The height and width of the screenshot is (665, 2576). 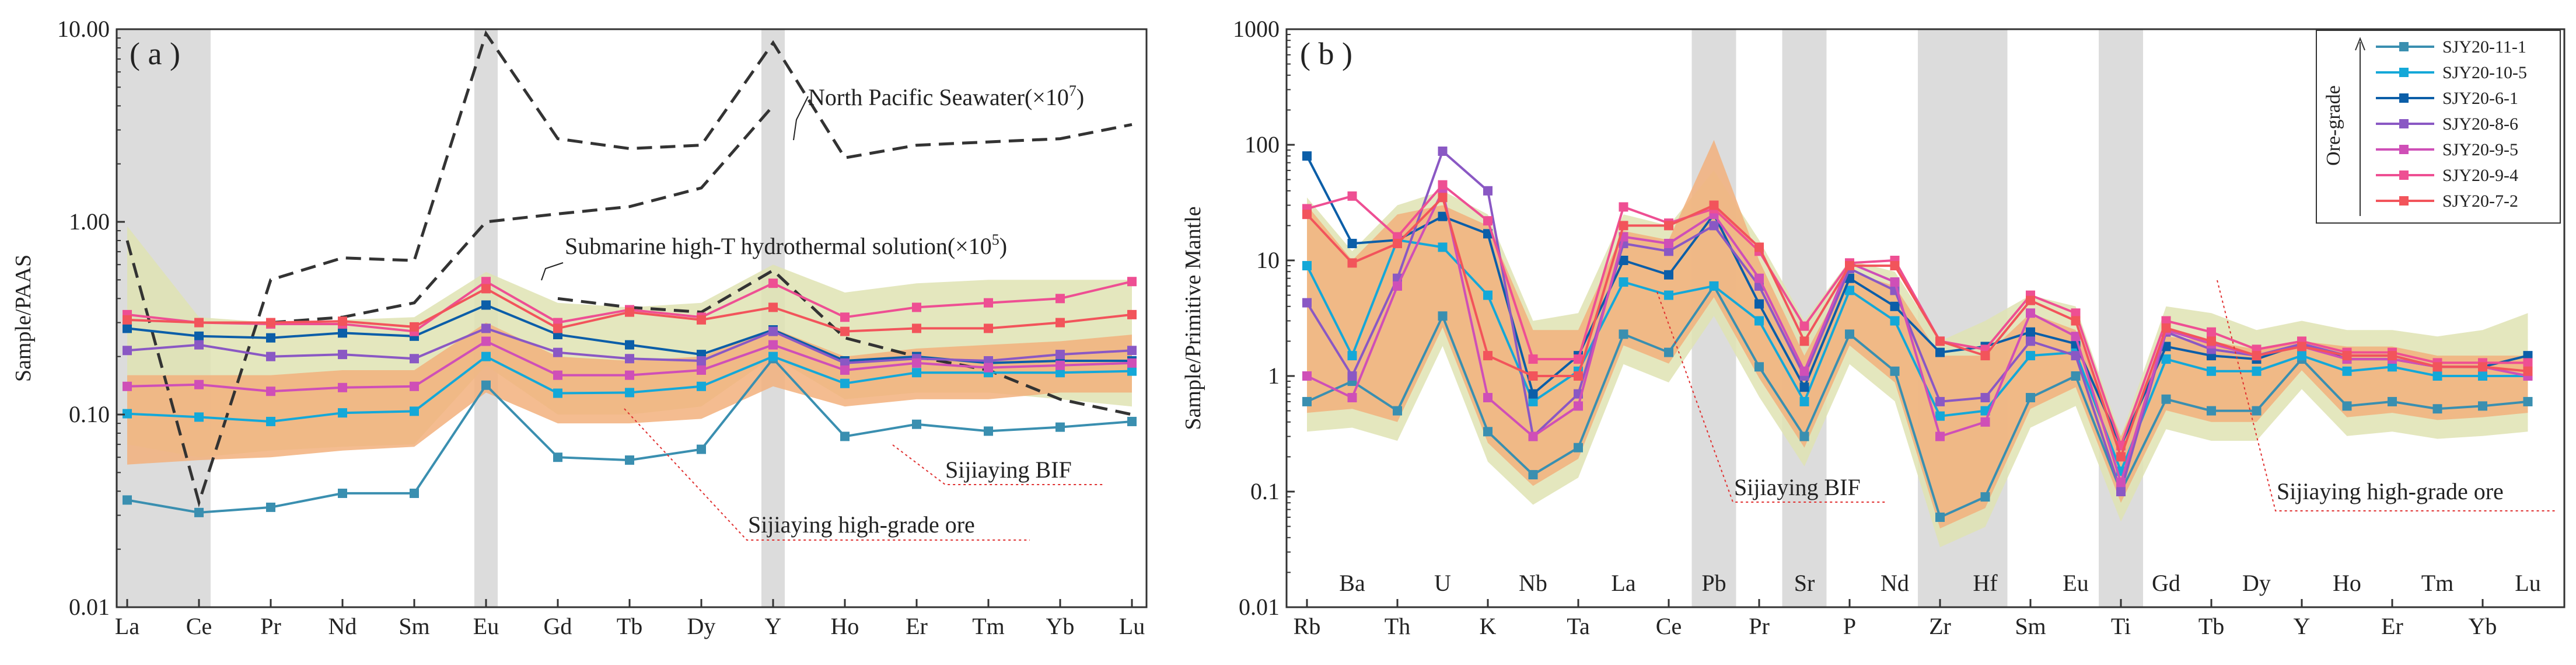 I want to click on a-point-sjy20-11-1-pr, so click(x=270, y=507).